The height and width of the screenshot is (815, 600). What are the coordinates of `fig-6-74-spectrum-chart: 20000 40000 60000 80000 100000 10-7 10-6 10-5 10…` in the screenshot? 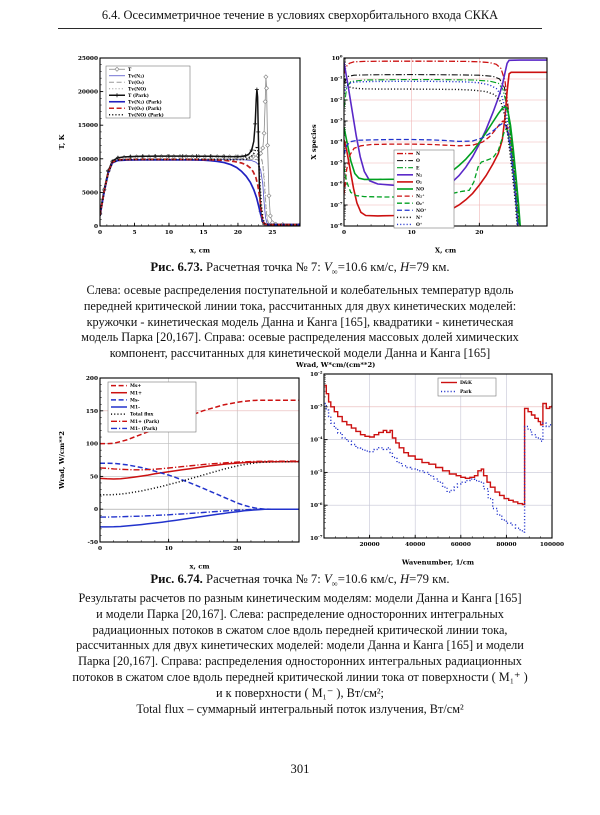 It's located at (428, 463).